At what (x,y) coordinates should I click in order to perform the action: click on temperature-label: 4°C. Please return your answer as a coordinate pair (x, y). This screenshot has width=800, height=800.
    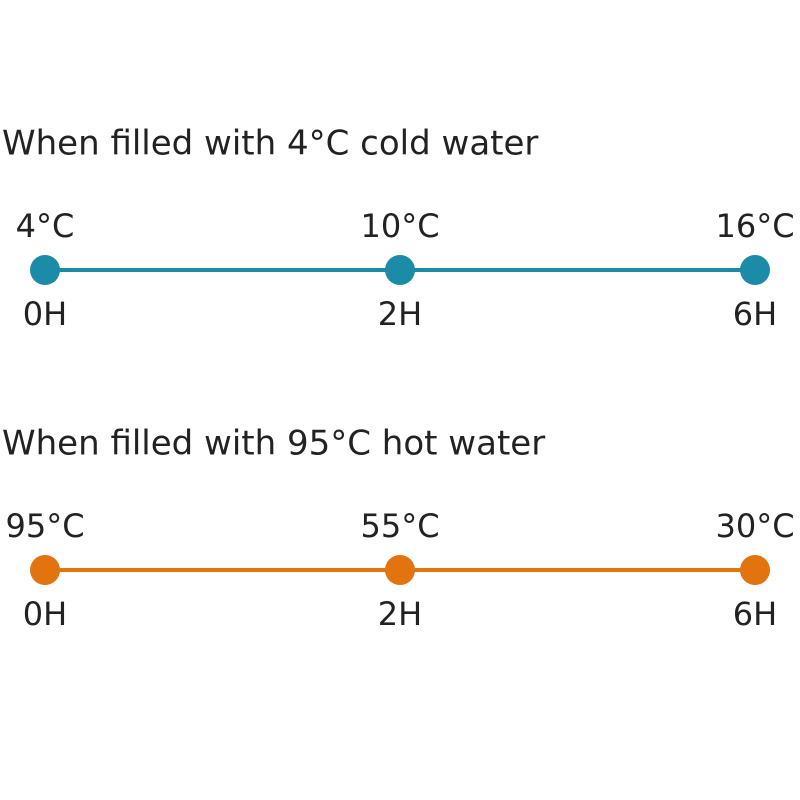
    Looking at the image, I should click on (45, 226).